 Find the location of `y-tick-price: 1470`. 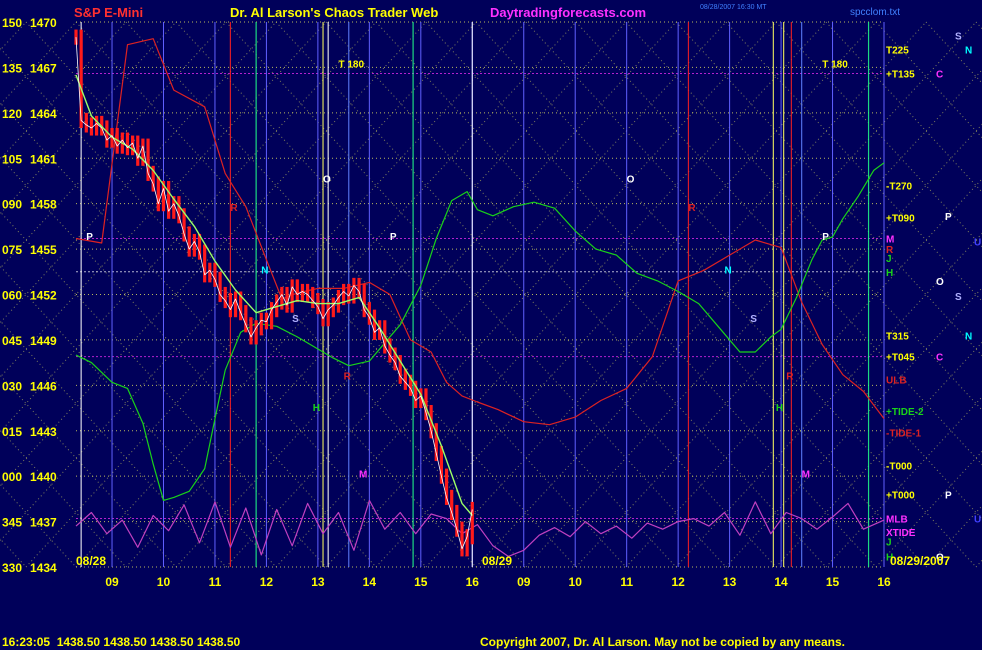

y-tick-price: 1470 is located at coordinates (43, 23).